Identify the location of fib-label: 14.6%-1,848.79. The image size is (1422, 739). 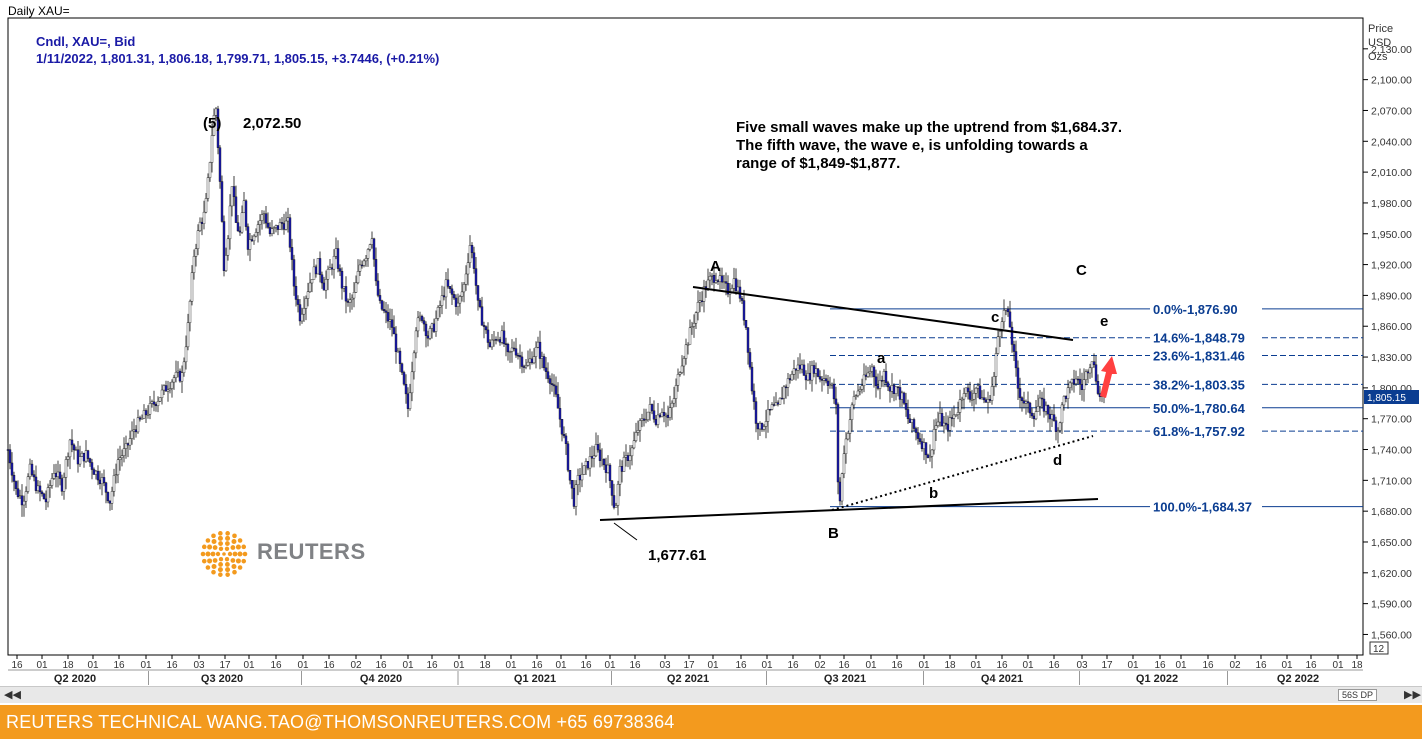
(1199, 338).